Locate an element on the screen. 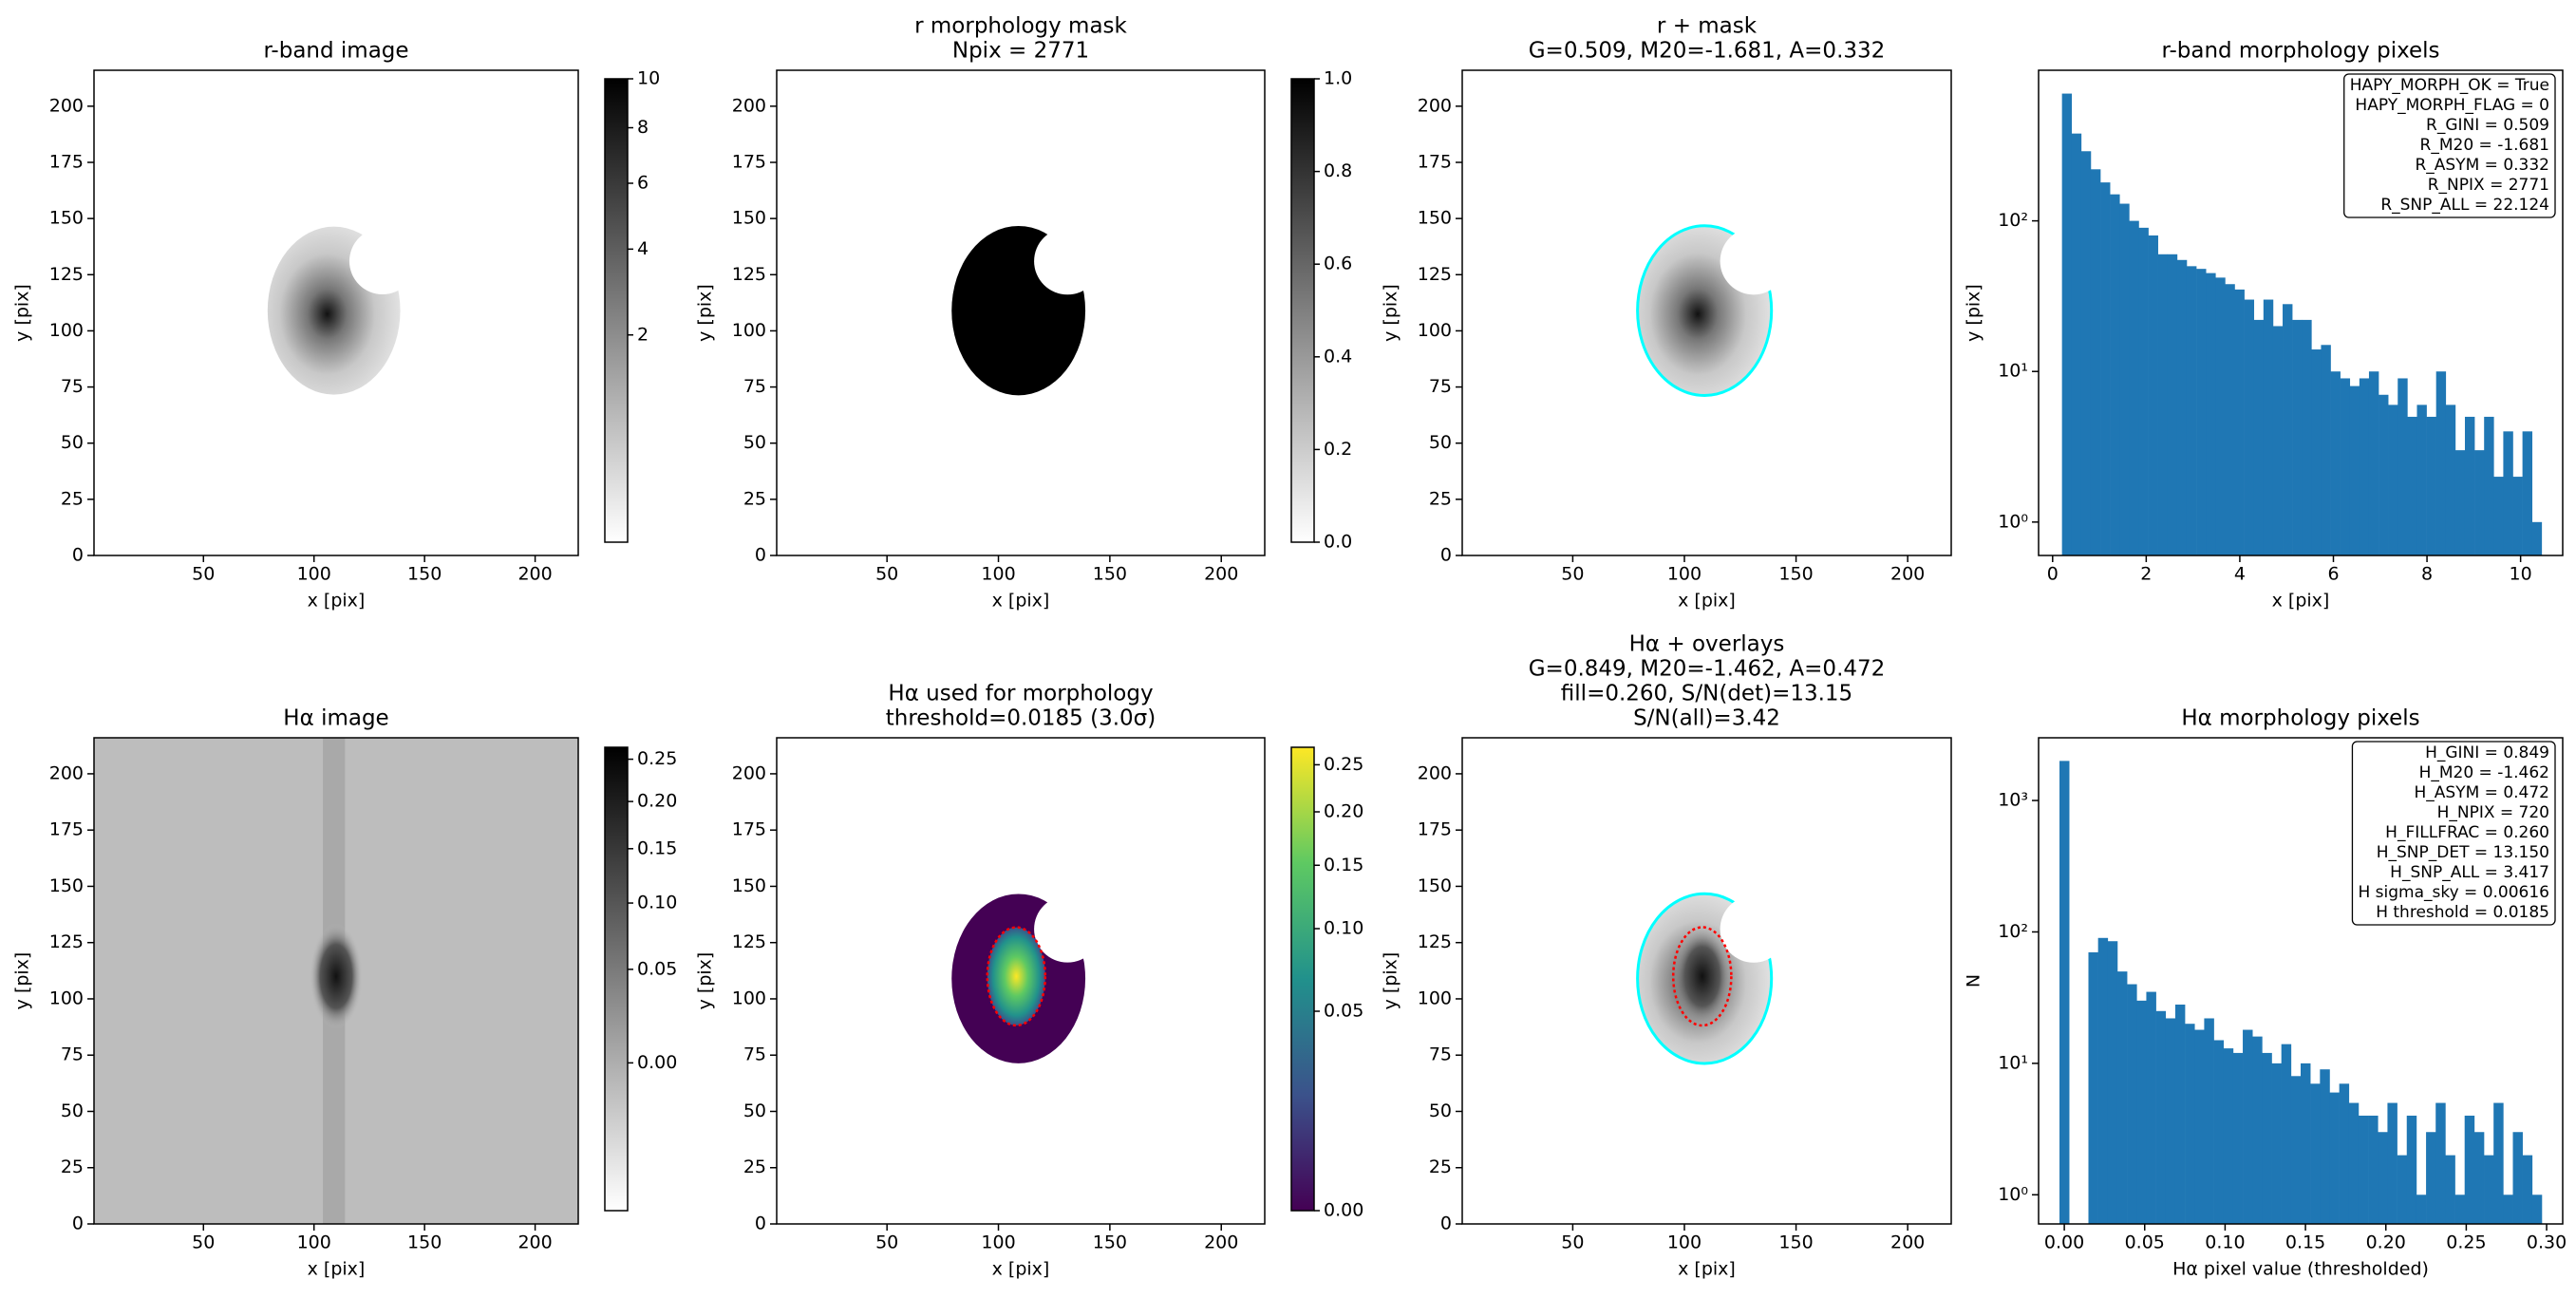 The image size is (2576, 1298). annotation-line: H_NPIX = 720 is located at coordinates (2493, 812).